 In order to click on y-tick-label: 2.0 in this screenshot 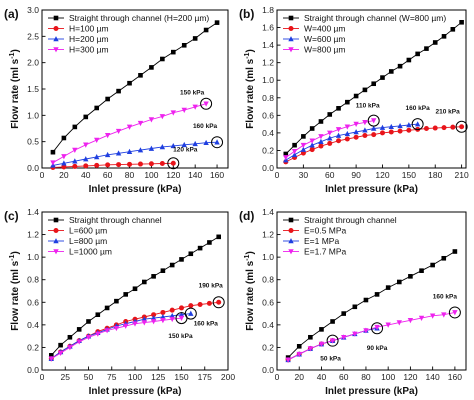, I will do `click(33, 63)`.